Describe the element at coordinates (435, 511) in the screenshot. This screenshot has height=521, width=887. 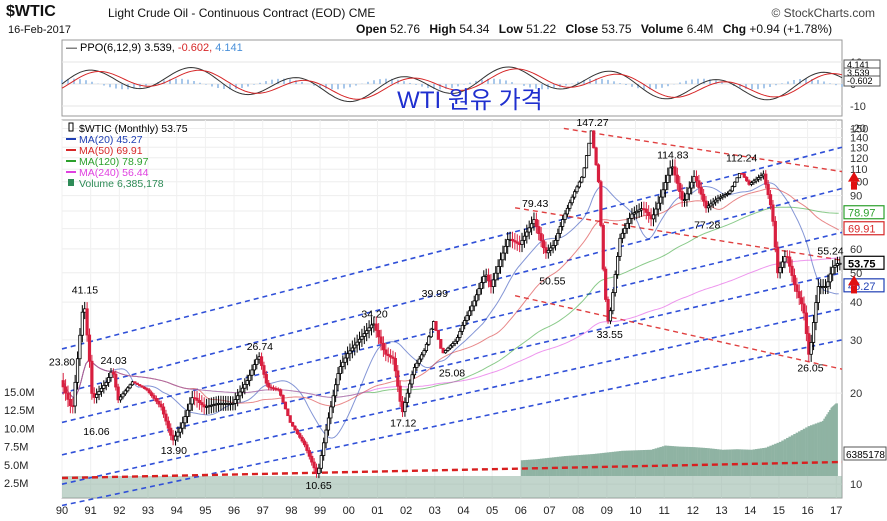
I see `year-axis-tick: 03` at that location.